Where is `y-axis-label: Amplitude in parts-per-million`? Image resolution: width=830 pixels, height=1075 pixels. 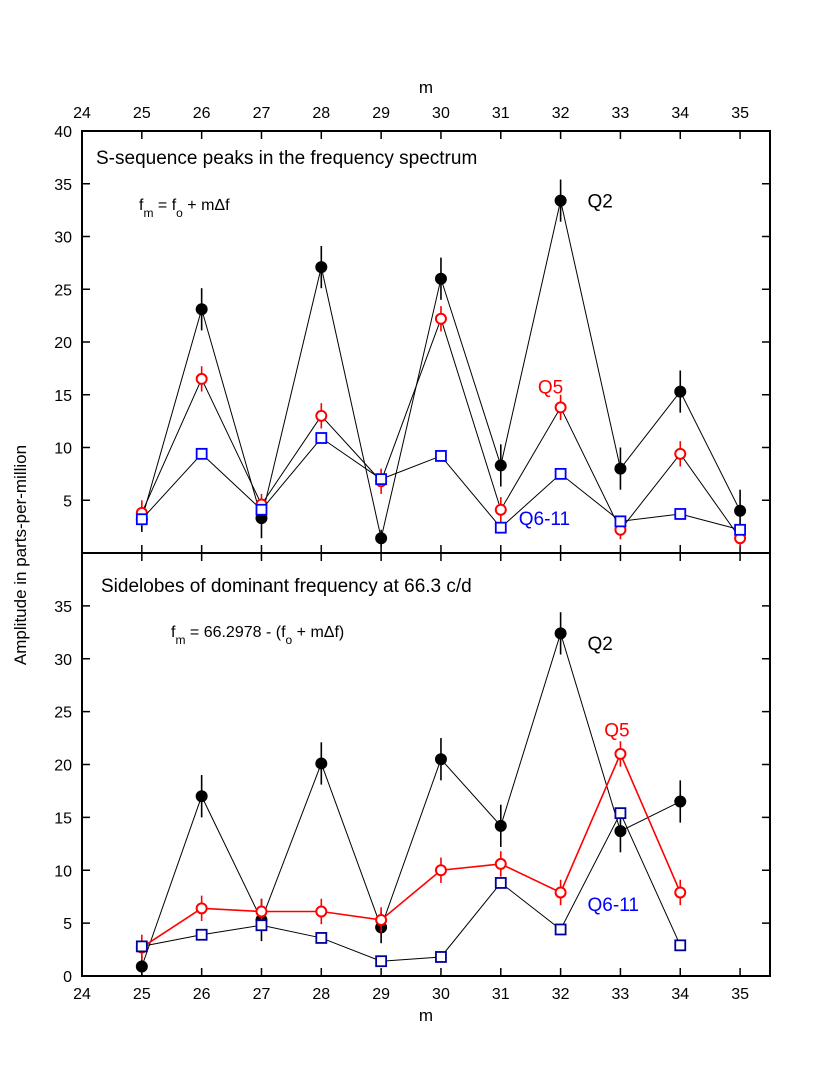 y-axis-label: Amplitude in parts-per-million is located at coordinates (20, 555).